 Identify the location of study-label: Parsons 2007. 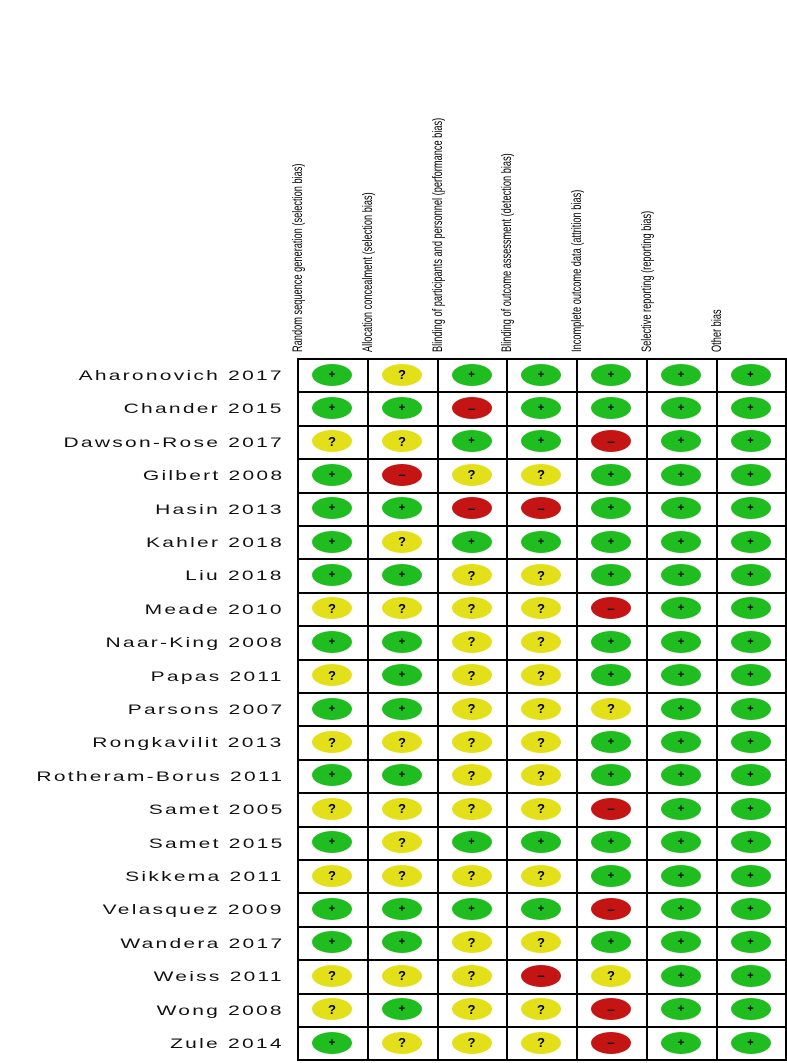
(205, 709).